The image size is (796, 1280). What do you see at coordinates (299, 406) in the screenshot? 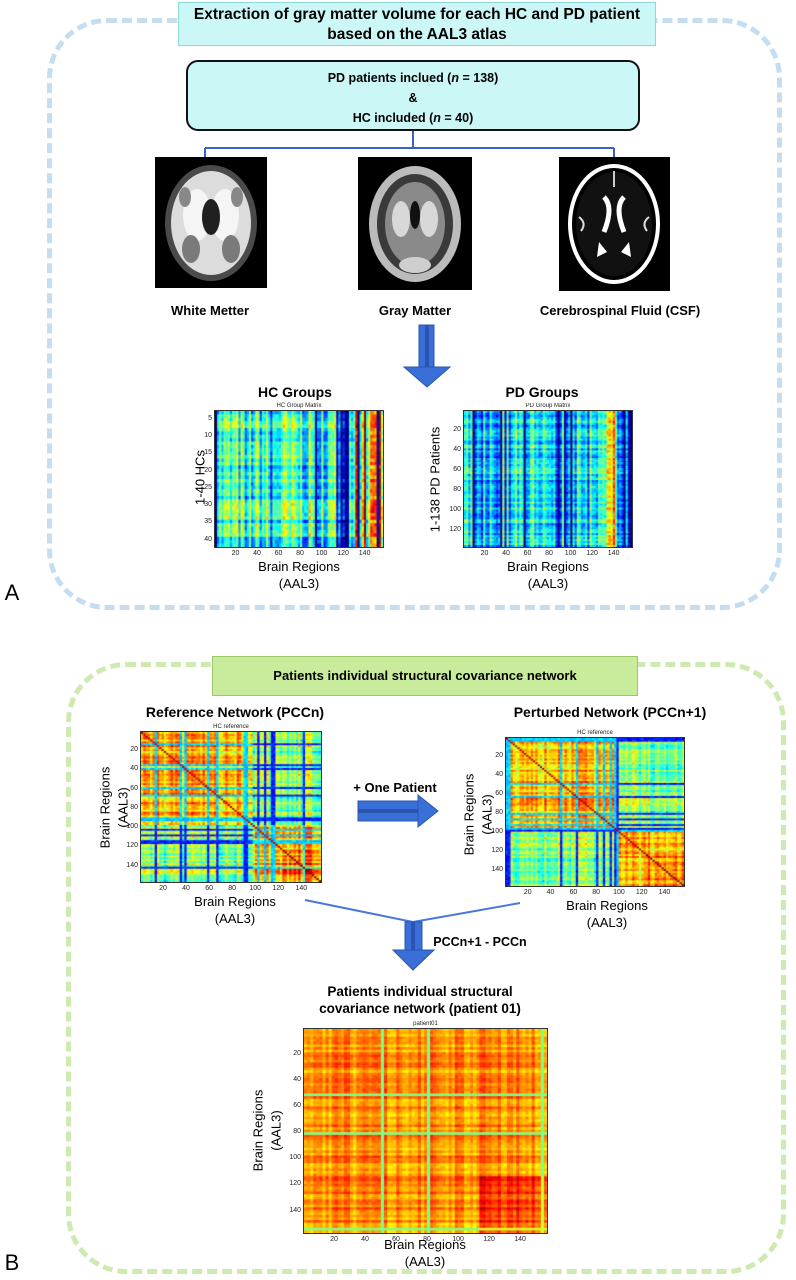
I see `hc-matrix-title: HC Group Matrix` at bounding box center [299, 406].